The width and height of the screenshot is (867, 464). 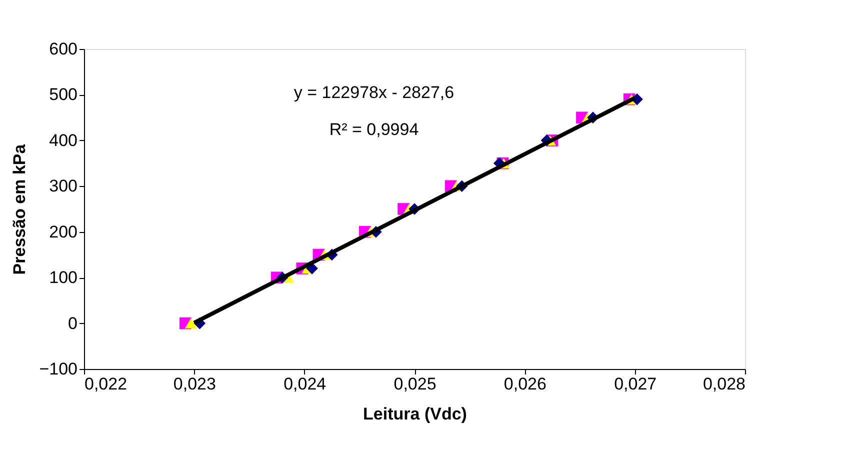 What do you see at coordinates (63, 186) in the screenshot?
I see `y-tick-label: 300` at bounding box center [63, 186].